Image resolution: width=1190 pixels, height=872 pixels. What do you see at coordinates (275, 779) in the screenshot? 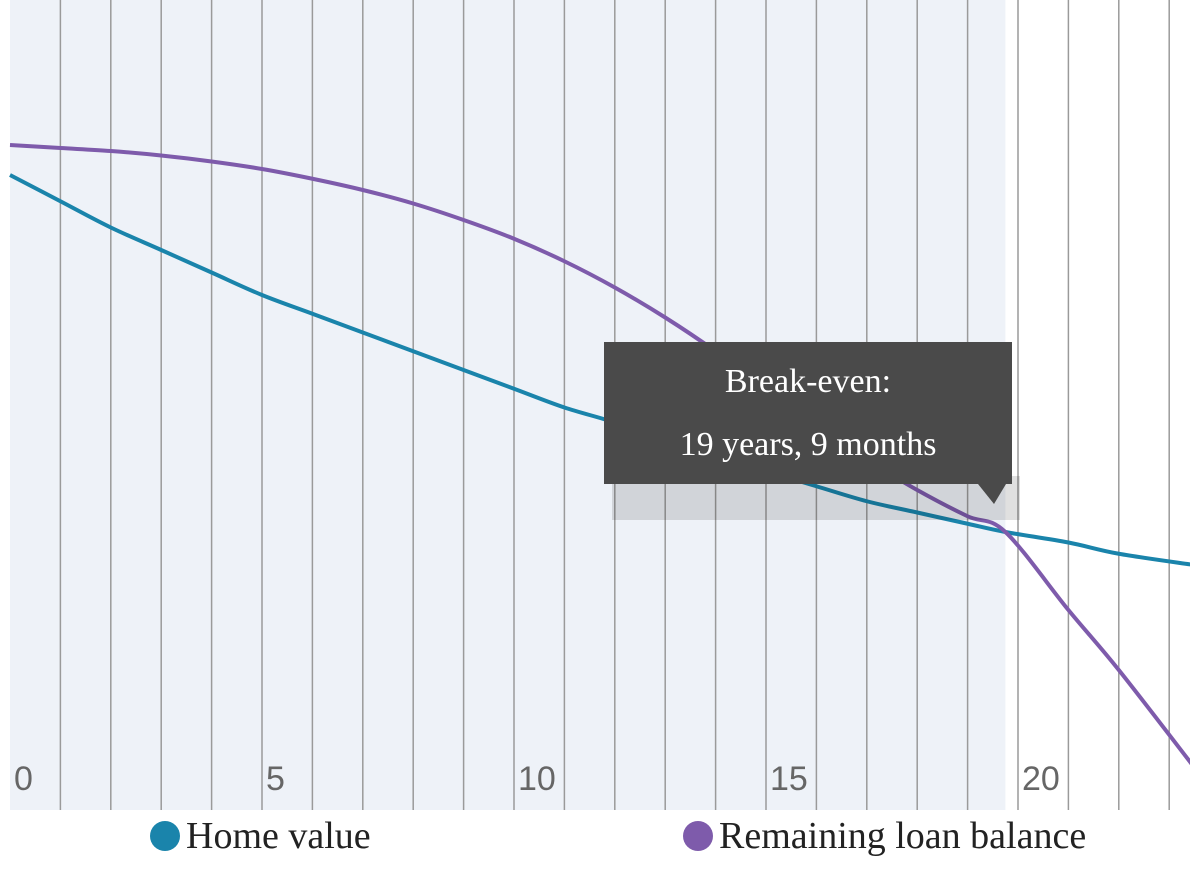
I see `x-tick-label: 5` at bounding box center [275, 779].